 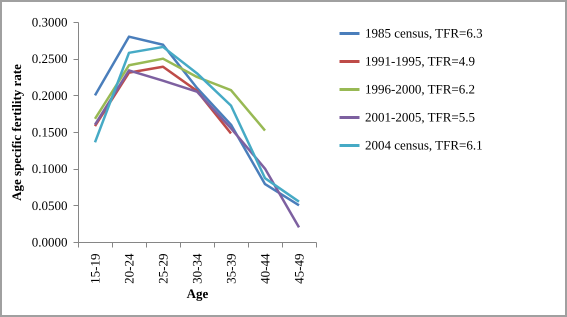 What do you see at coordinates (197, 293) in the screenshot?
I see `x-axis-title: Age` at bounding box center [197, 293].